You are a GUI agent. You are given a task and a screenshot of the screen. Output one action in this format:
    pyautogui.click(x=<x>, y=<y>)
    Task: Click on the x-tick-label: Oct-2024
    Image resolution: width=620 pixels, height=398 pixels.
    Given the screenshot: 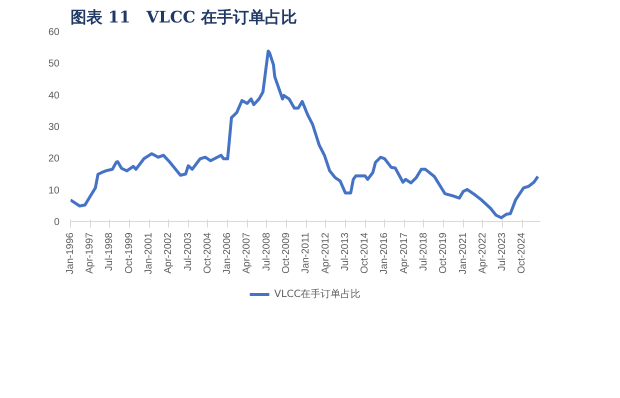 What is the action you would take?
    pyautogui.click(x=522, y=253)
    